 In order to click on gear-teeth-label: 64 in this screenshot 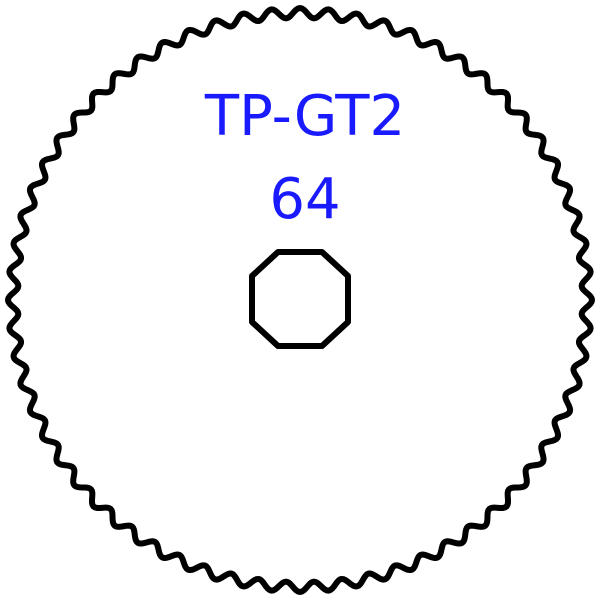, I will do `click(304, 199)`.